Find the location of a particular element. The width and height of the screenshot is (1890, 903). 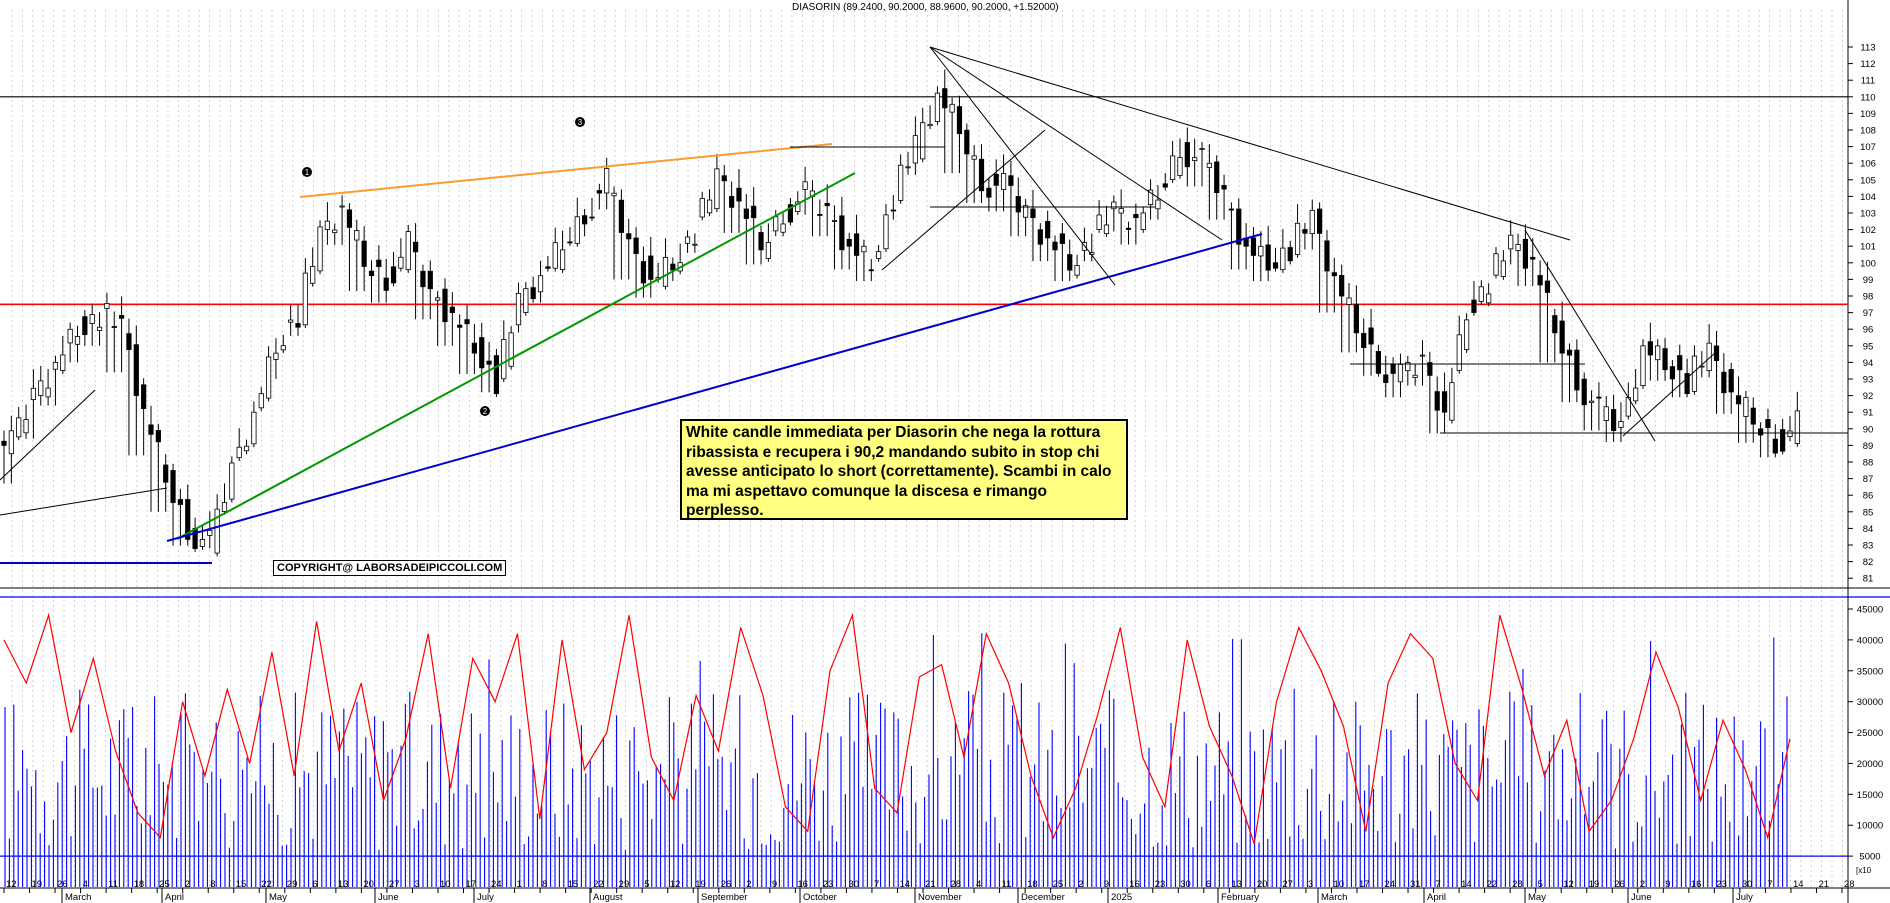

date-tick-label: 17 is located at coordinates (471, 884).